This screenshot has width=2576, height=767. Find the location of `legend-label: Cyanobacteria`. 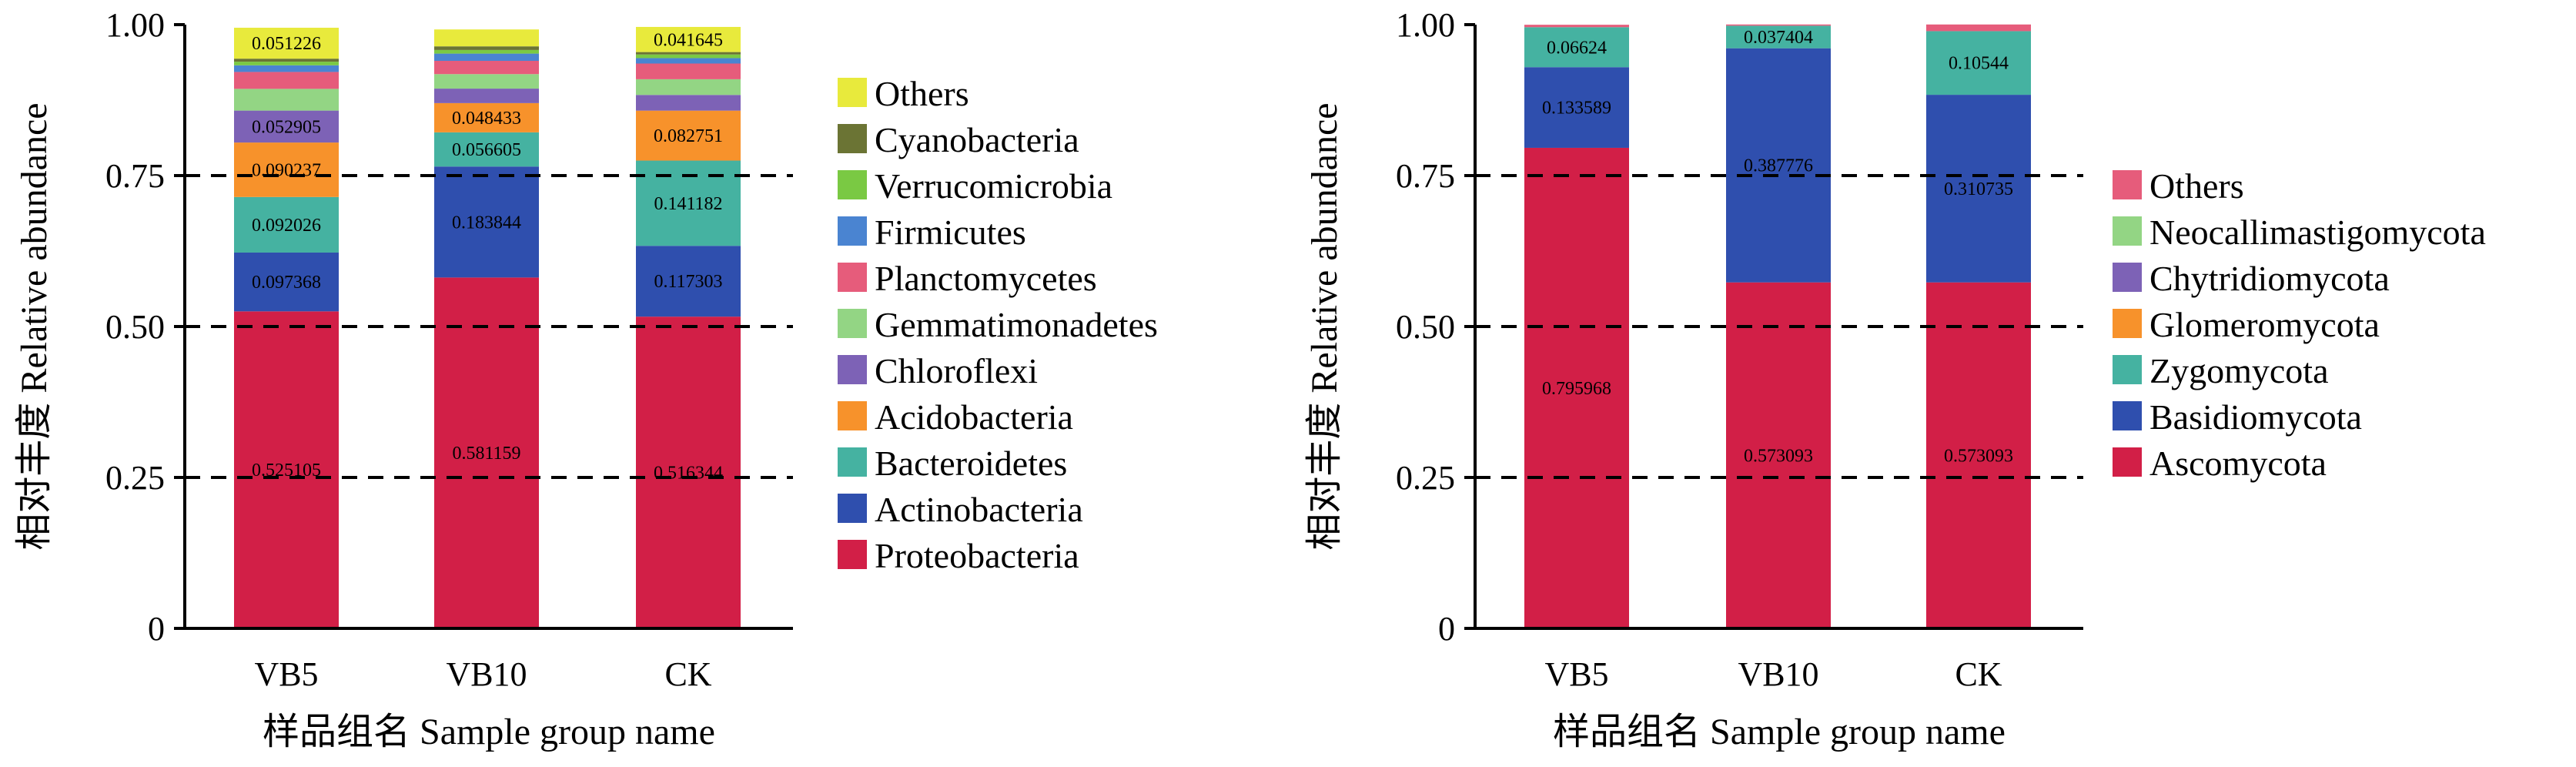

legend-label: Cyanobacteria is located at coordinates (977, 140).